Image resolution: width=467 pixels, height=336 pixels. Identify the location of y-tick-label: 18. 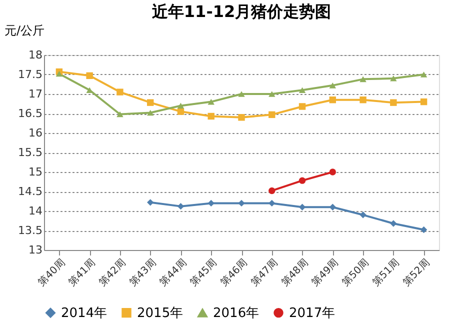
(35, 55).